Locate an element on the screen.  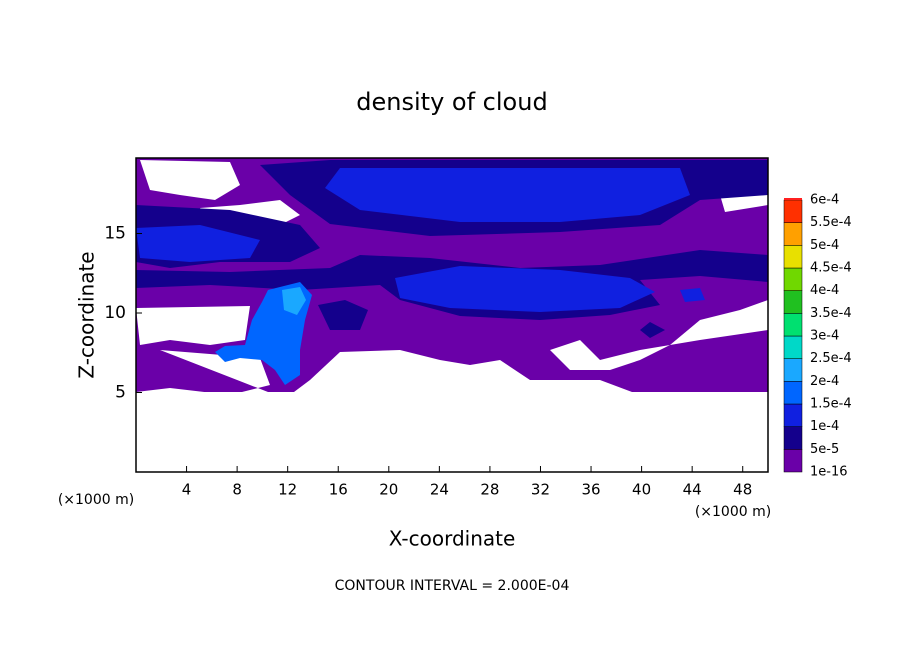
colorbar-label: 5.5e-4 is located at coordinates (831, 222).